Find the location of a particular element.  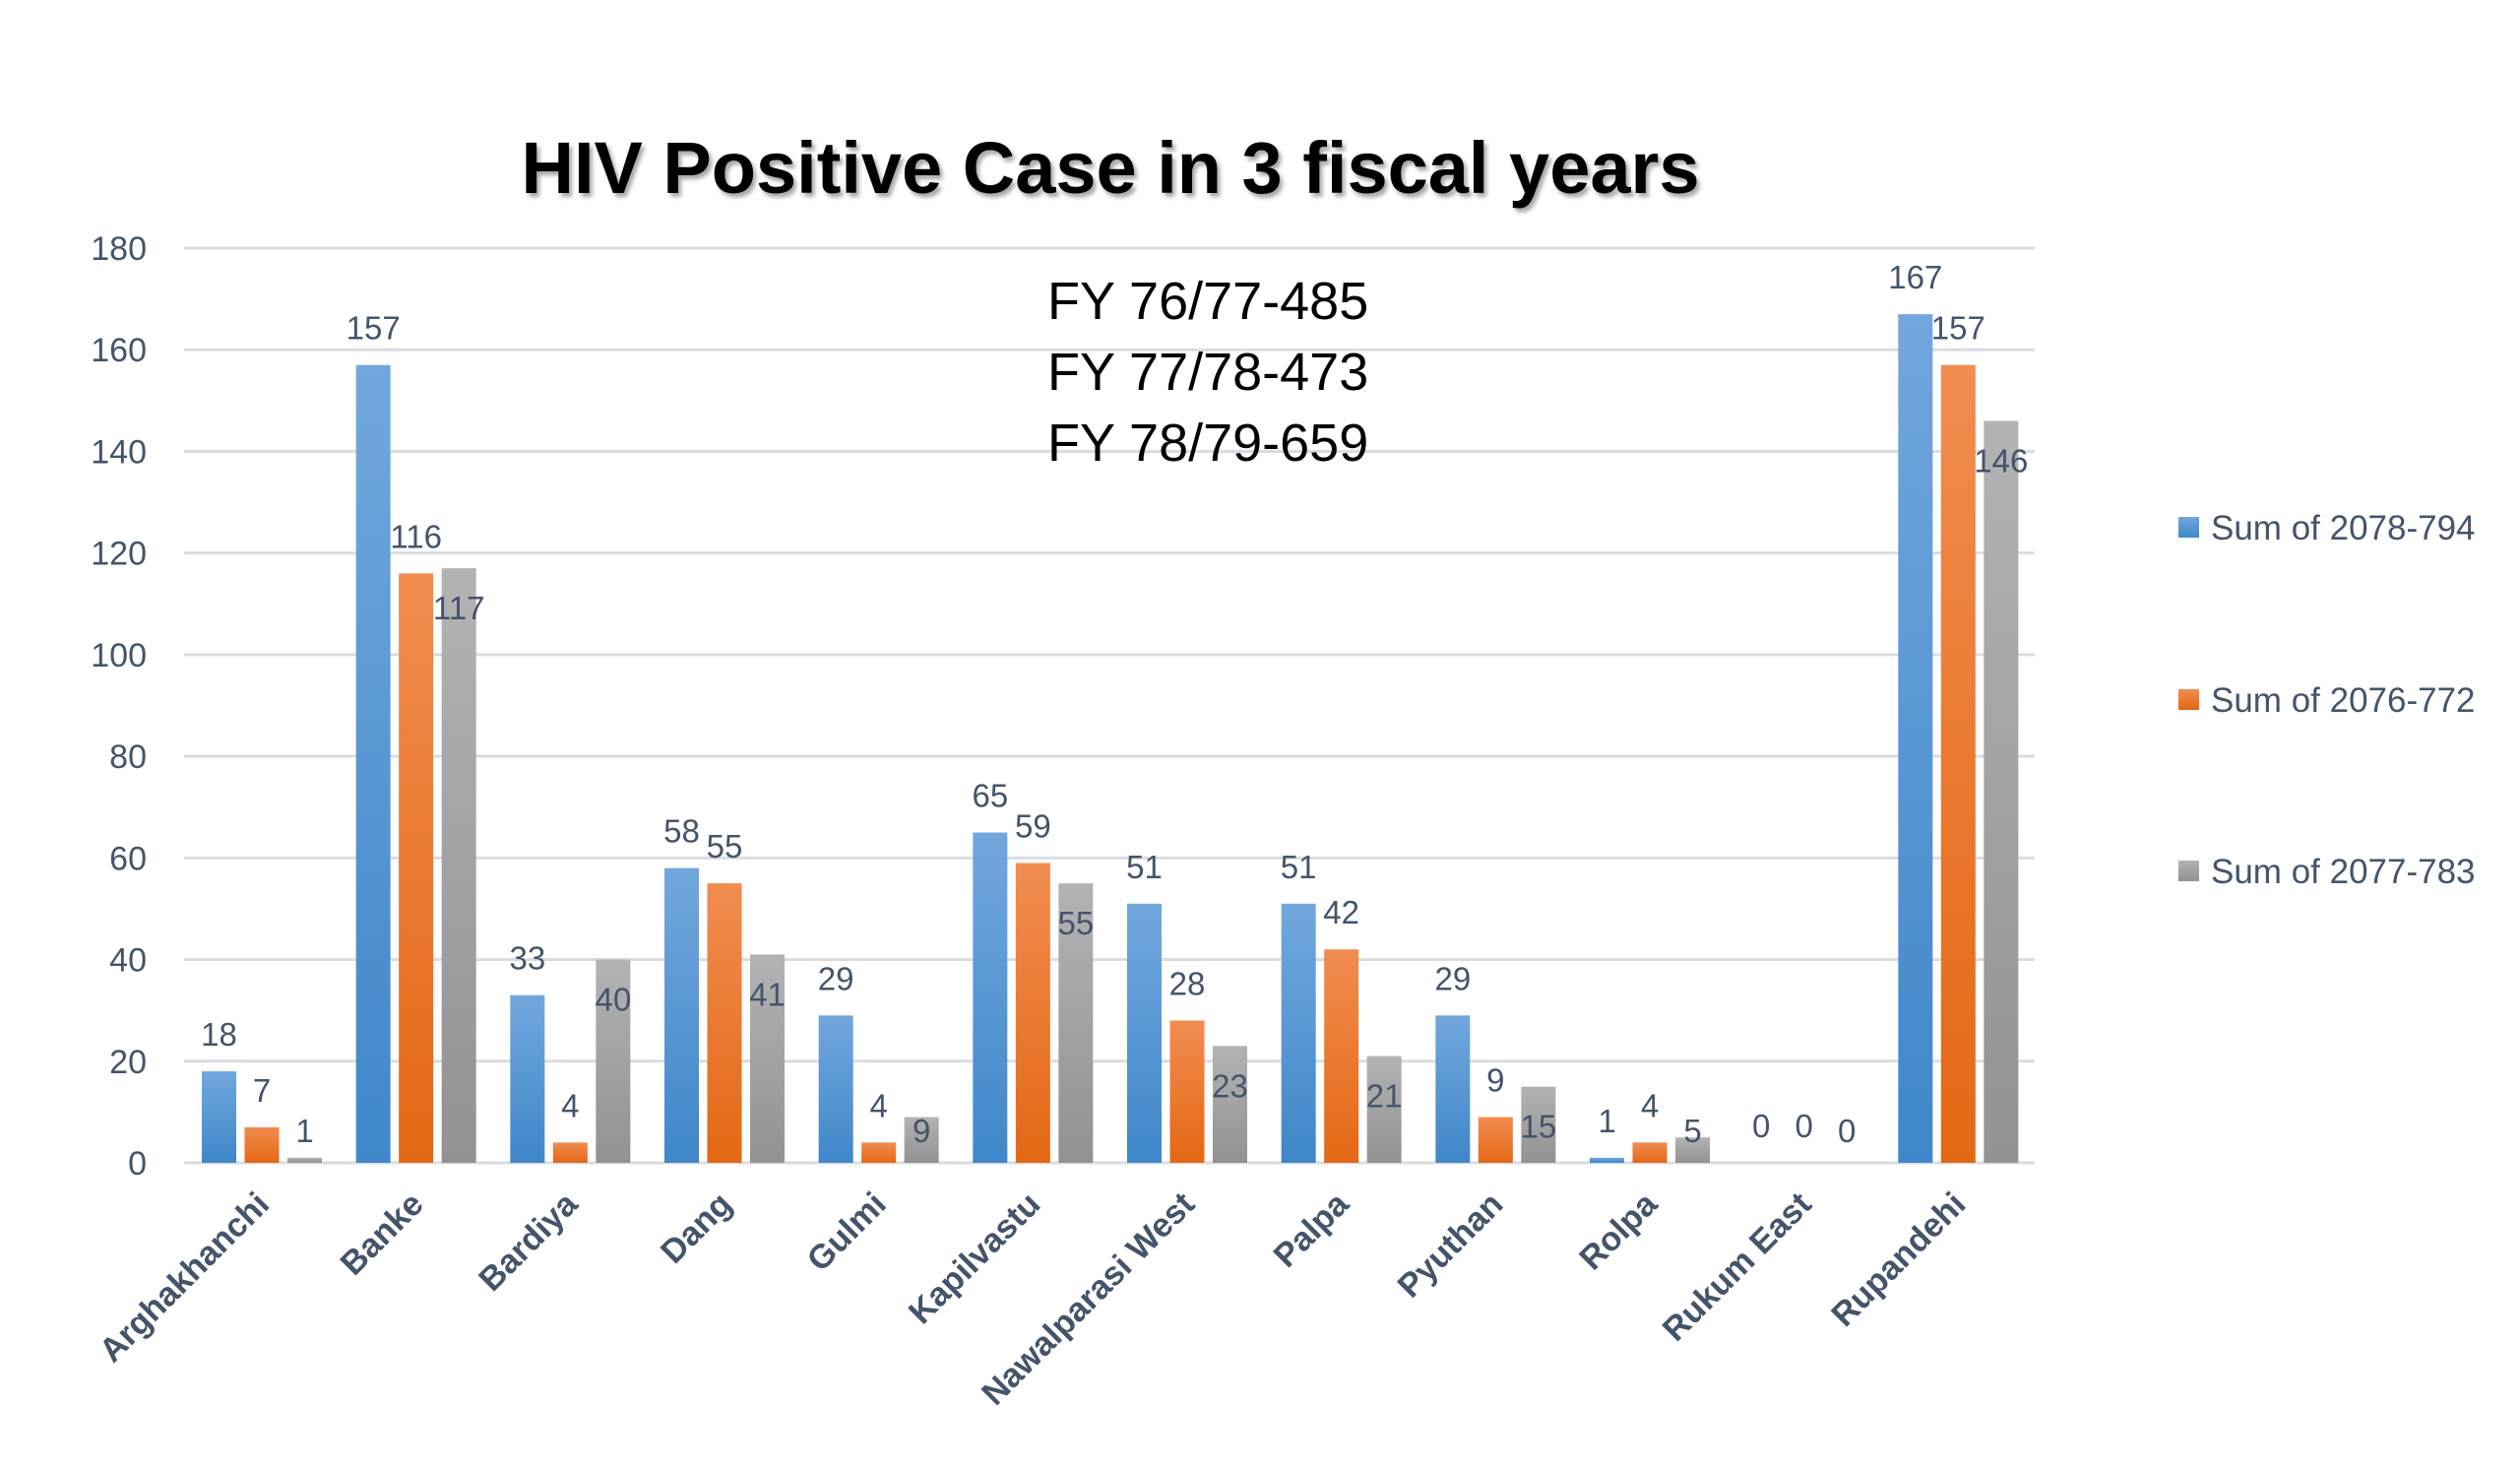

x-label-rukum-east: Rukum East is located at coordinates (1737, 1267).